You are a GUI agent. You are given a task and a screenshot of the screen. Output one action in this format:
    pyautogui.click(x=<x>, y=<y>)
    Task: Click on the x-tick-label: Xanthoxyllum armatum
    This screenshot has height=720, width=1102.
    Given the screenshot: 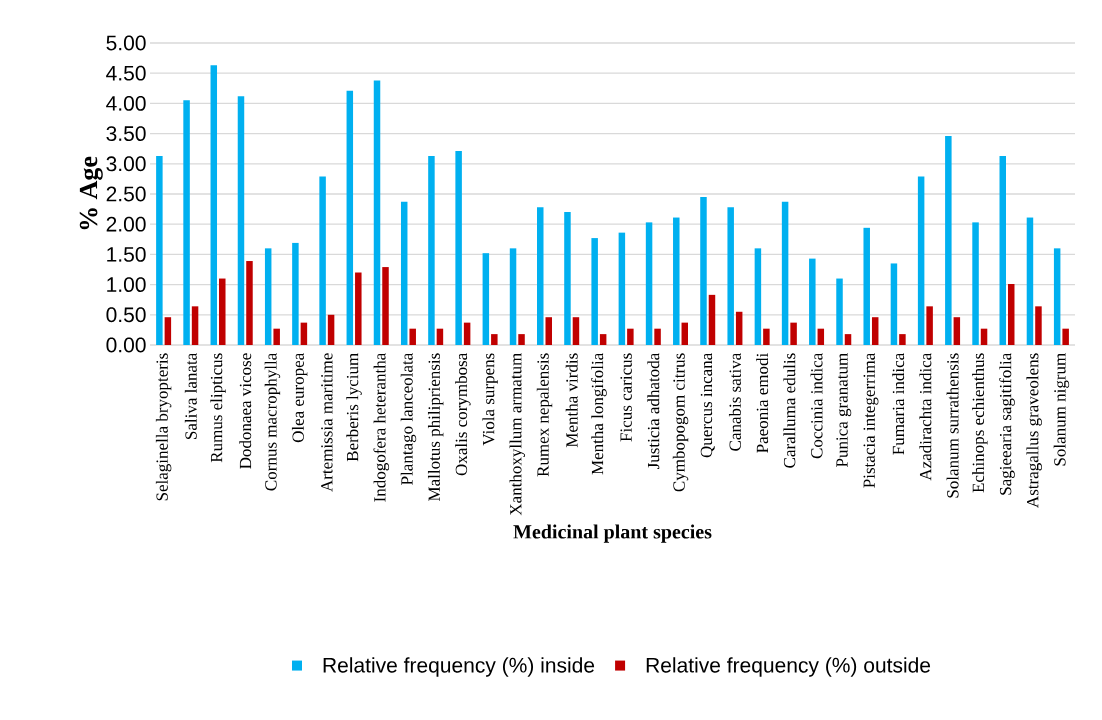 What is the action you would take?
    pyautogui.click(x=517, y=434)
    